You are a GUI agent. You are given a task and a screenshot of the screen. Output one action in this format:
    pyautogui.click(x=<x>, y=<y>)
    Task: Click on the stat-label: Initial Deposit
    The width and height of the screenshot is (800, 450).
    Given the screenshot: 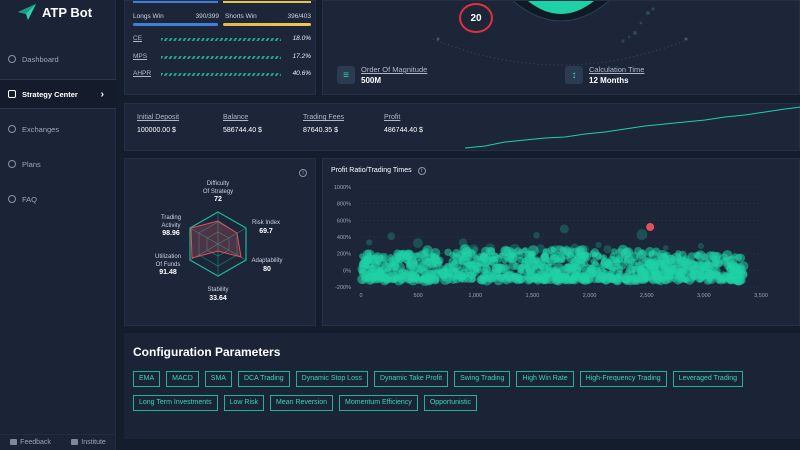 What is the action you would take?
    pyautogui.click(x=158, y=117)
    